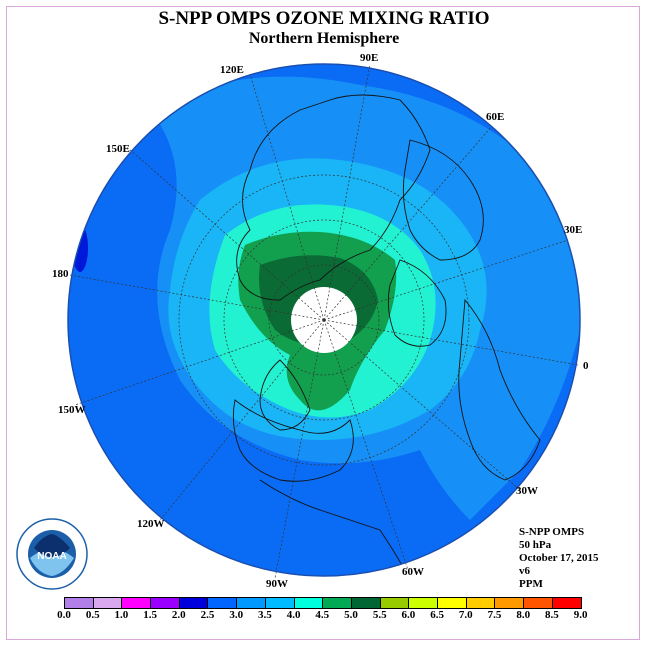 This screenshot has height=648, width=648. What do you see at coordinates (293, 615) in the screenshot?
I see `legend-tick-label: 4.0` at bounding box center [293, 615].